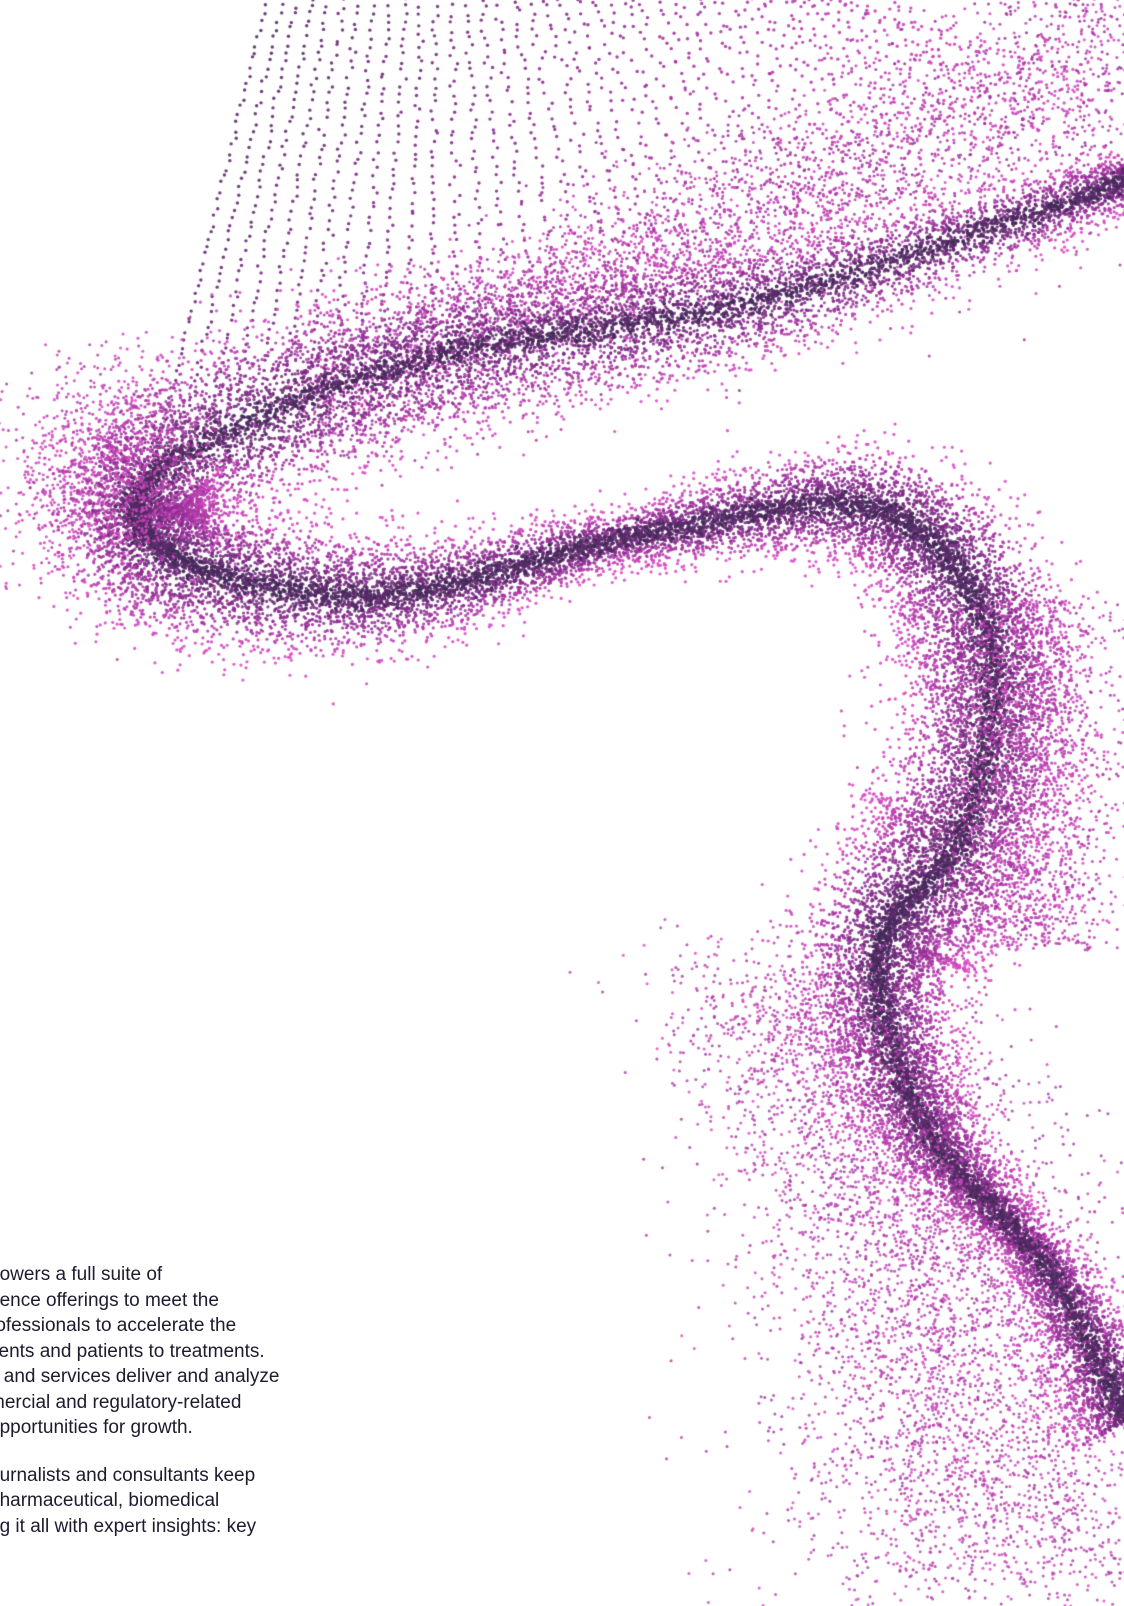  Describe the element at coordinates (118, 1325) in the screenshot. I see `paragraph-1-line: rofessionals to accelerate the` at that location.